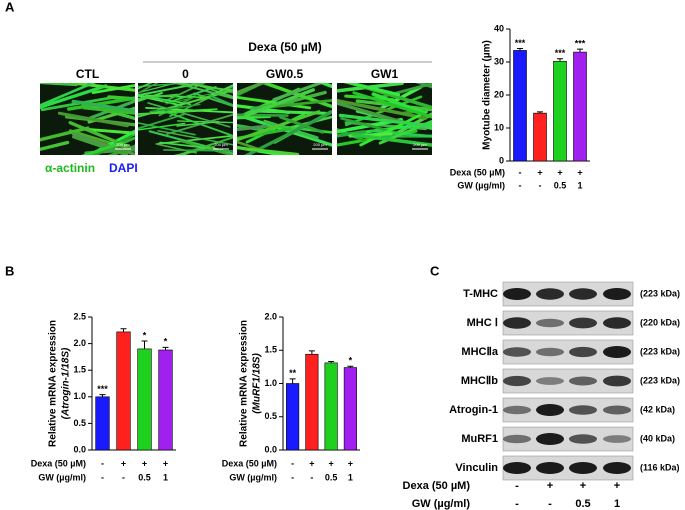 The width and height of the screenshot is (685, 510). Describe the element at coordinates (293, 373) in the screenshot. I see `significance: **` at that location.